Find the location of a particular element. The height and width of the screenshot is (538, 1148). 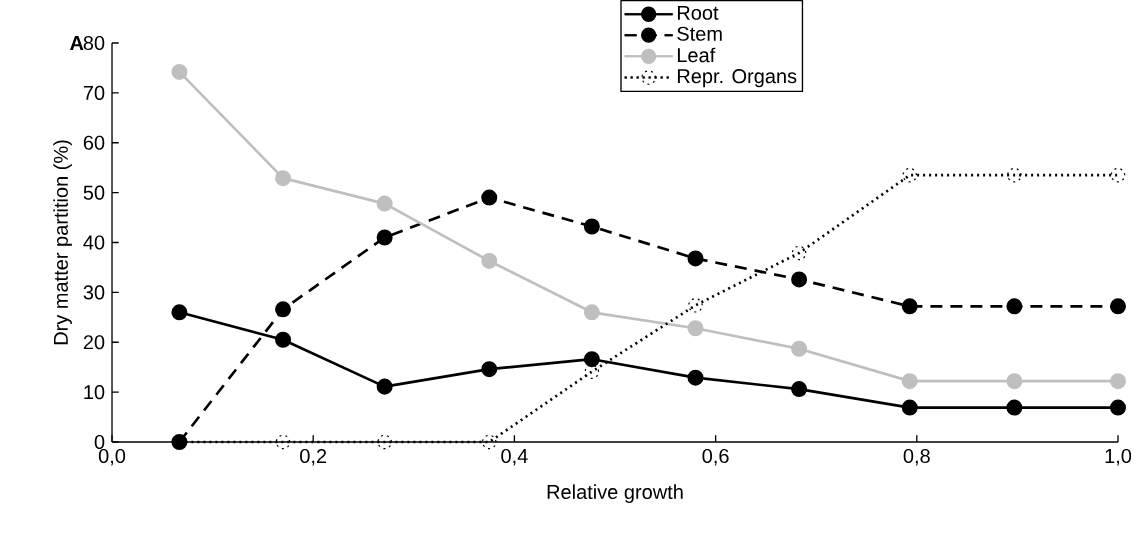

text: A is located at coordinates (77, 43).